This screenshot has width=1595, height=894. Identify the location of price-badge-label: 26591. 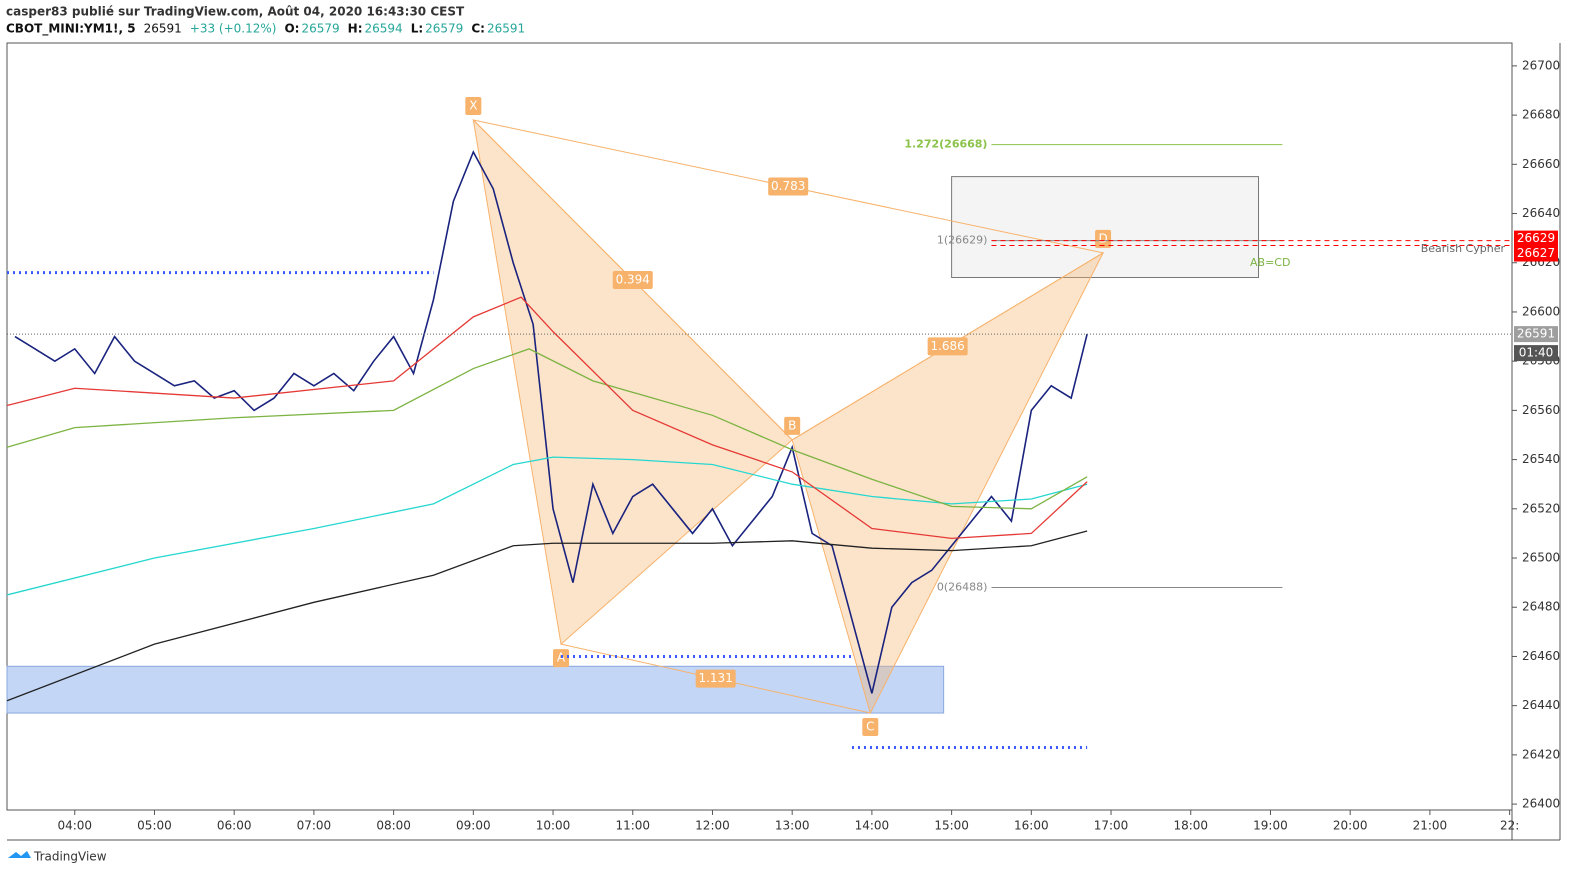
(1536, 334).